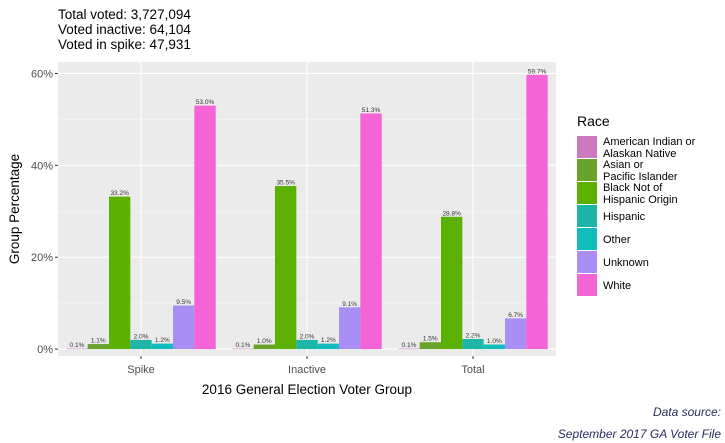  I want to click on bar-data-label: 9.5%, so click(183, 302).